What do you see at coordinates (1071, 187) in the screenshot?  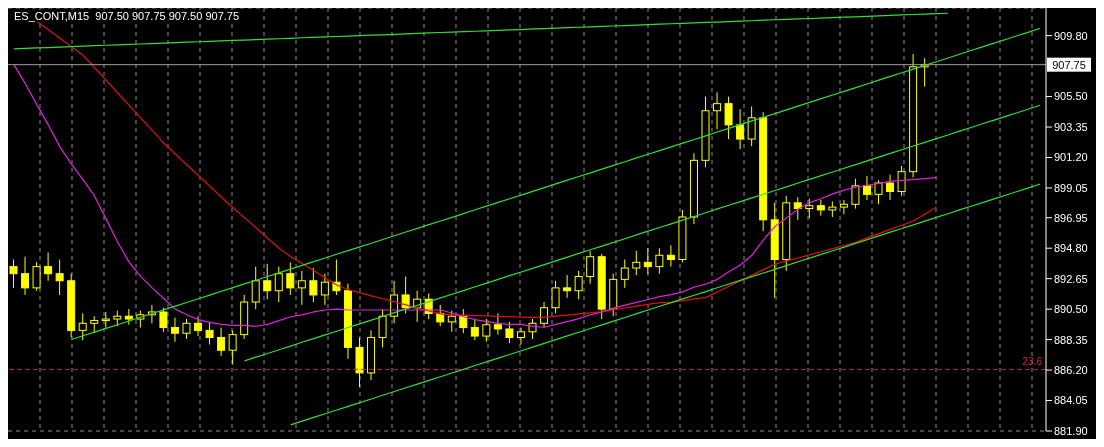 I see `y-tick-label: 899.05` at bounding box center [1071, 187].